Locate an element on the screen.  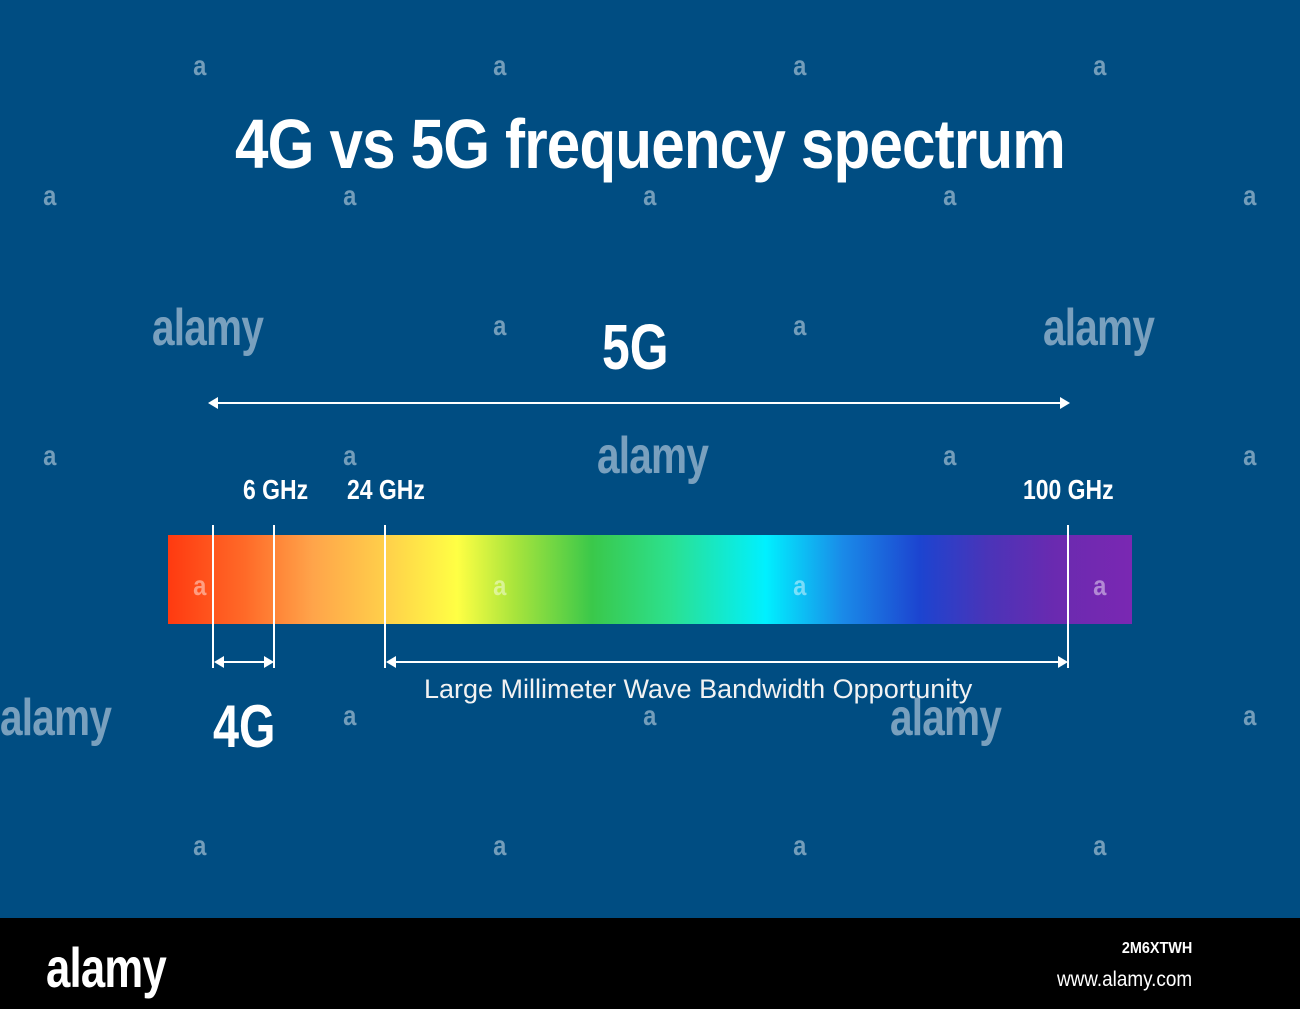
freq-label-24ghz: 24 GHz is located at coordinates (386, 489).